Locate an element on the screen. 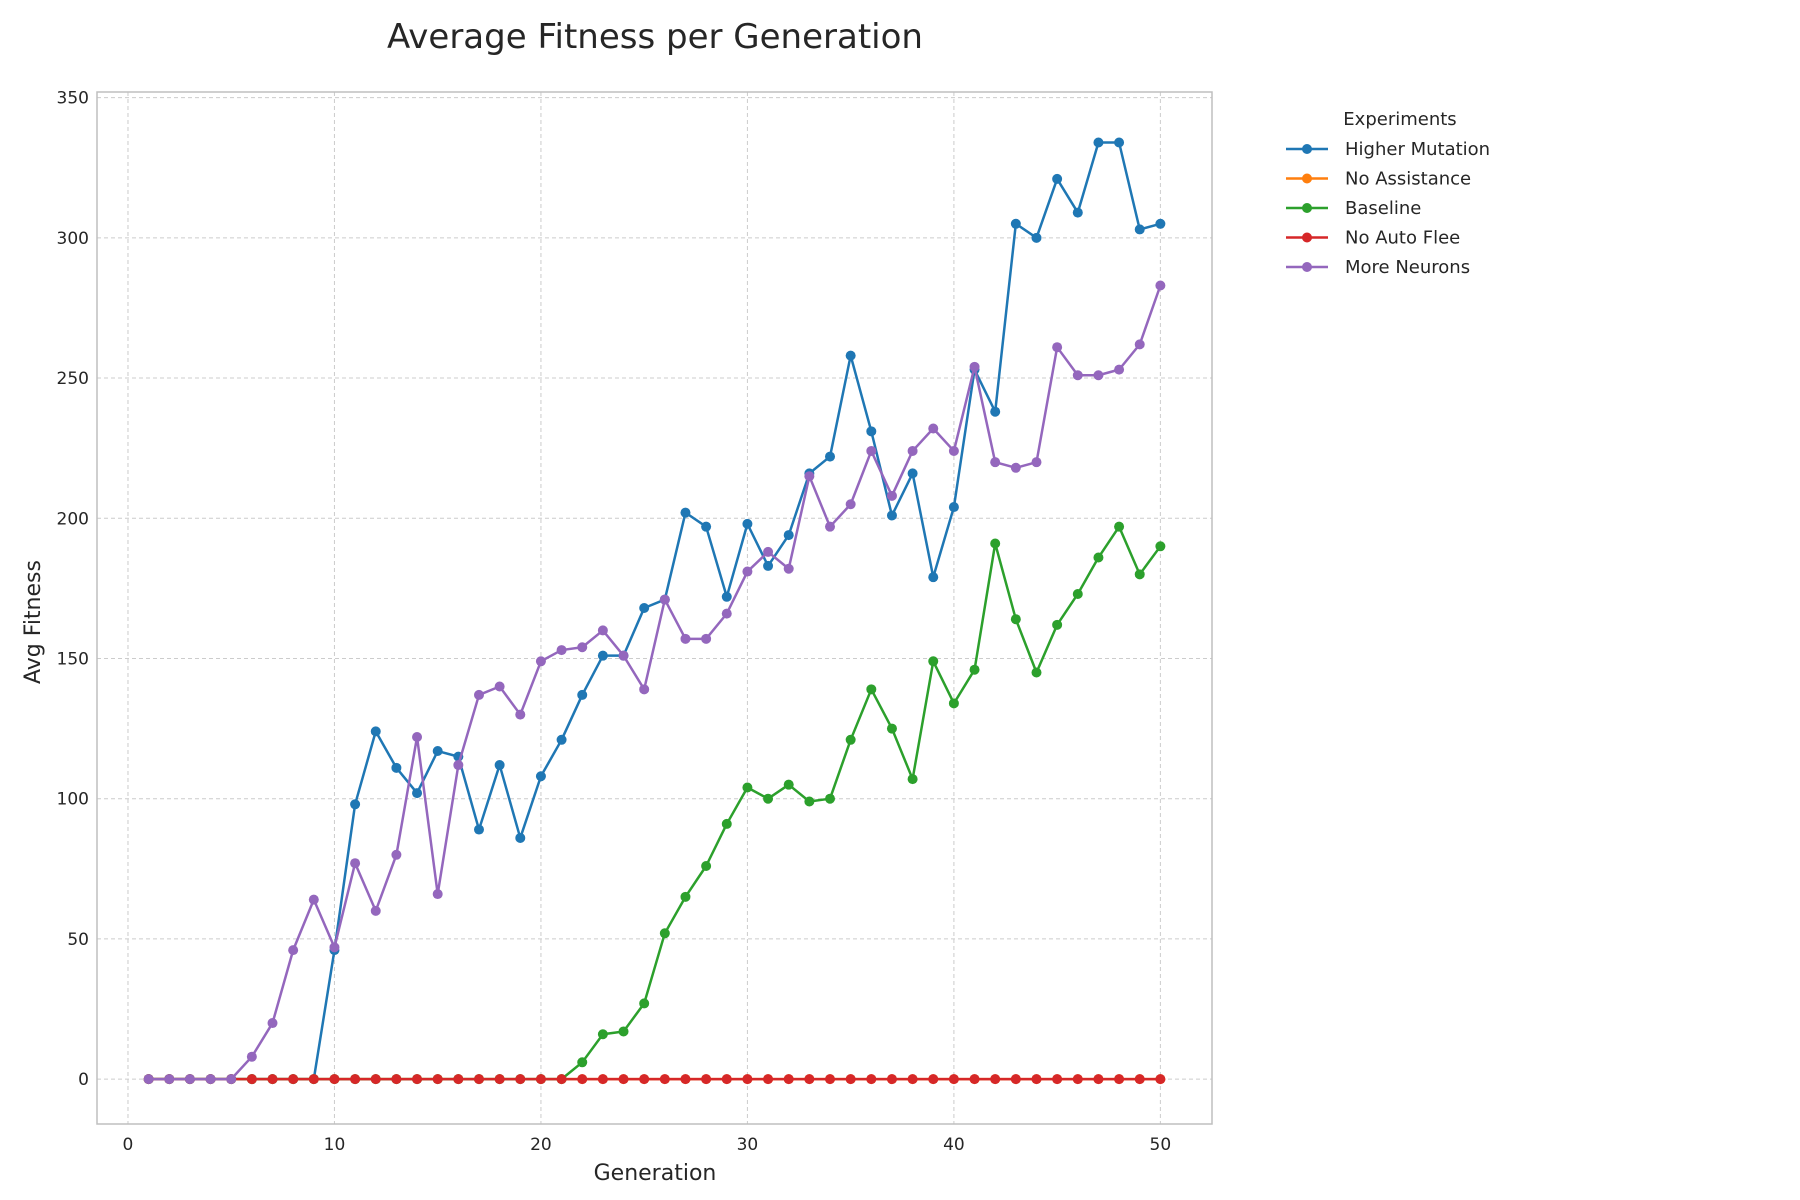 The height and width of the screenshot is (1200, 1800). y-axis-label: Avg Fitness is located at coordinates (33, 622).